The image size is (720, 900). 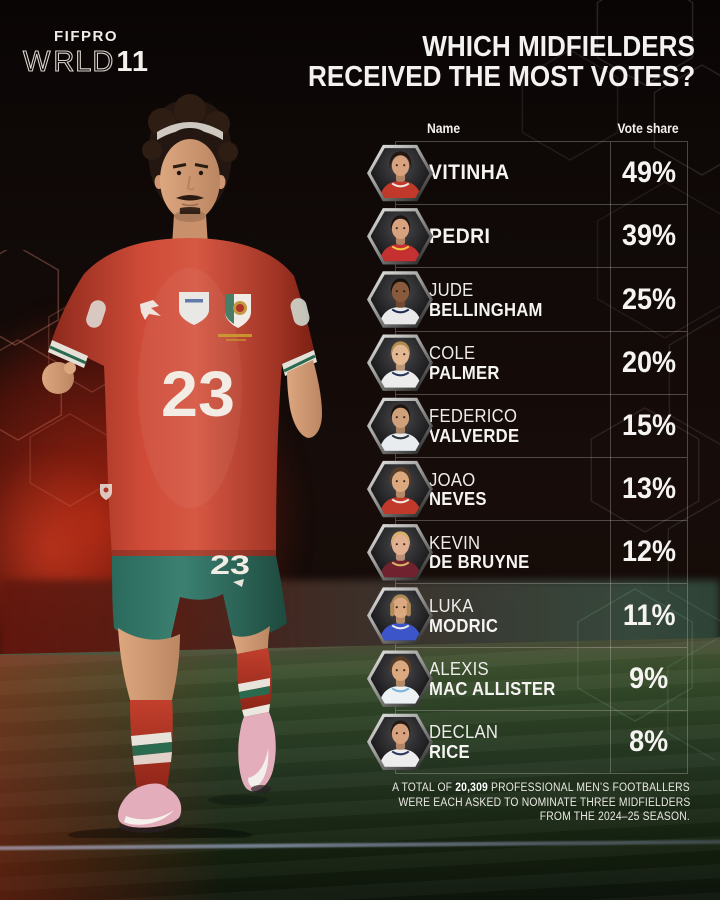 I want to click on footer-total-count: 20,309, so click(x=472, y=788).